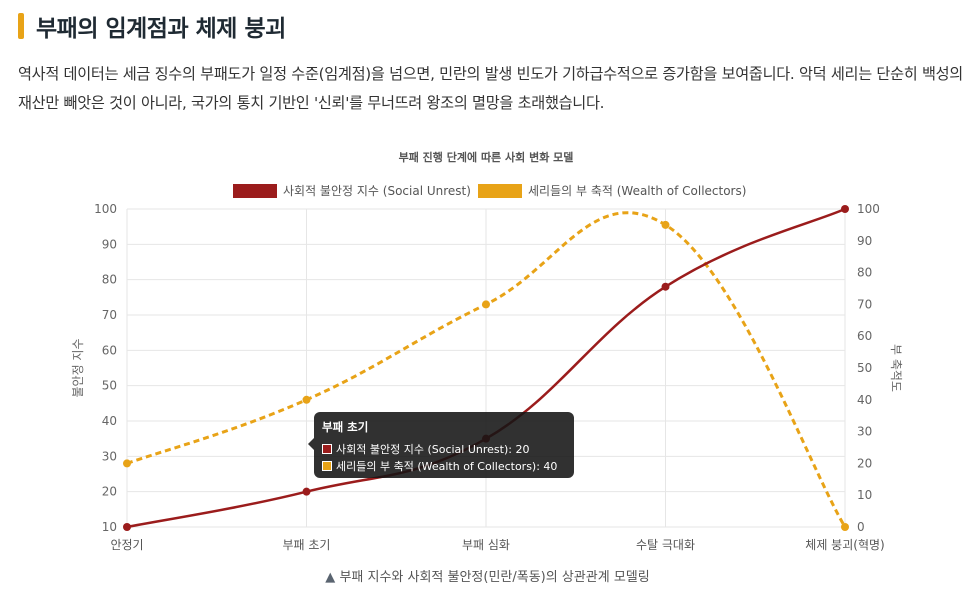 Image resolution: width=975 pixels, height=604 pixels. I want to click on tooltip-text-unrest: 사회적 불안정 지수 (Social Unrest): 20, so click(433, 449).